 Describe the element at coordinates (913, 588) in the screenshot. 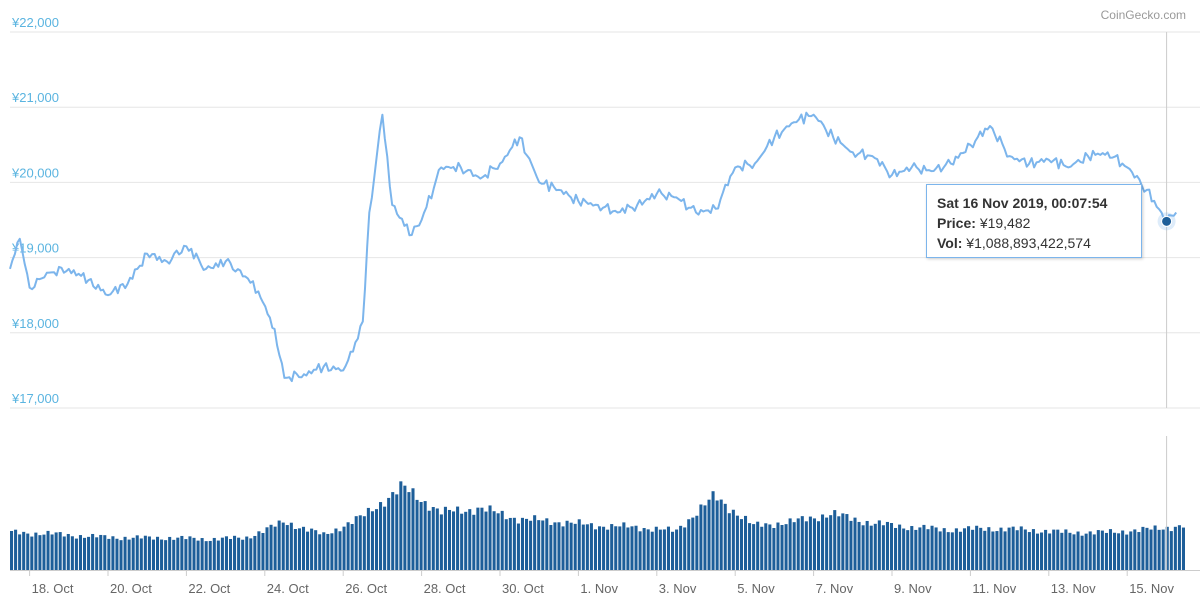

I see `x-tick-label: 9. Nov` at that location.